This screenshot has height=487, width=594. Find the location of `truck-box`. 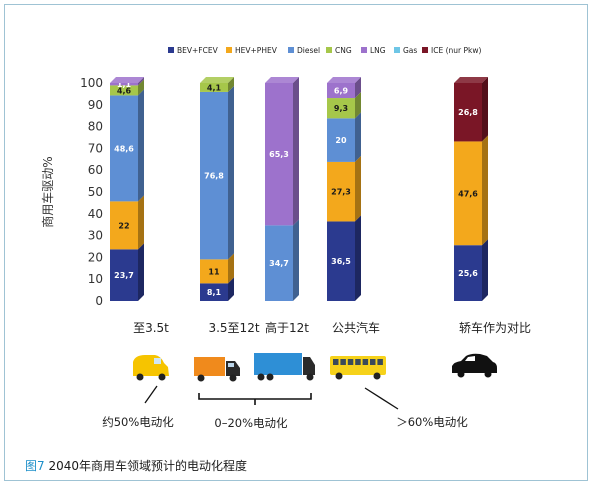

truck-box is located at coordinates (209, 366).